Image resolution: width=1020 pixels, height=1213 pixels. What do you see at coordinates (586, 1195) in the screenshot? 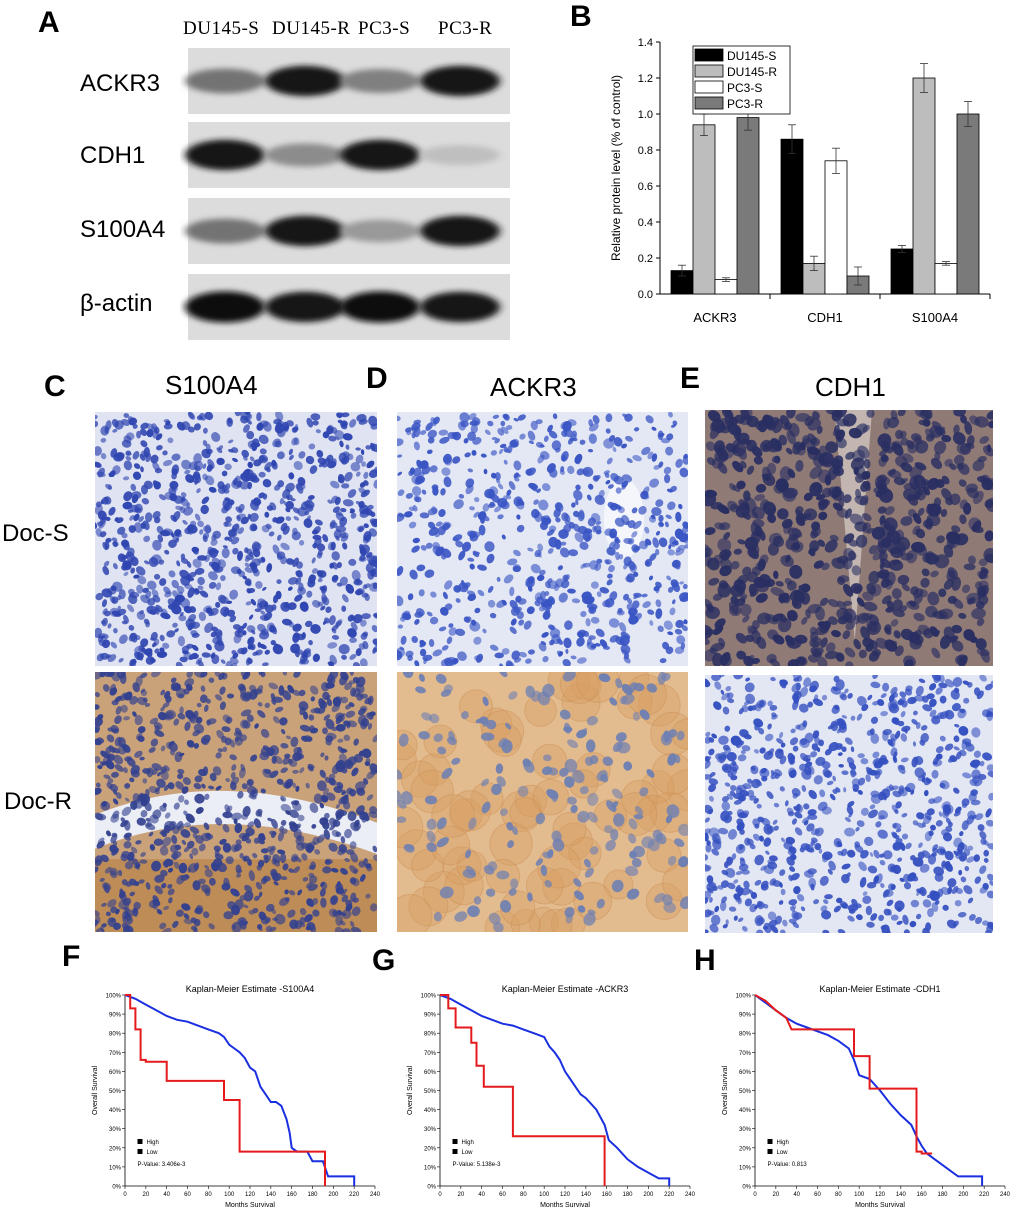
I see `x-tick-label: 140` at bounding box center [586, 1195].